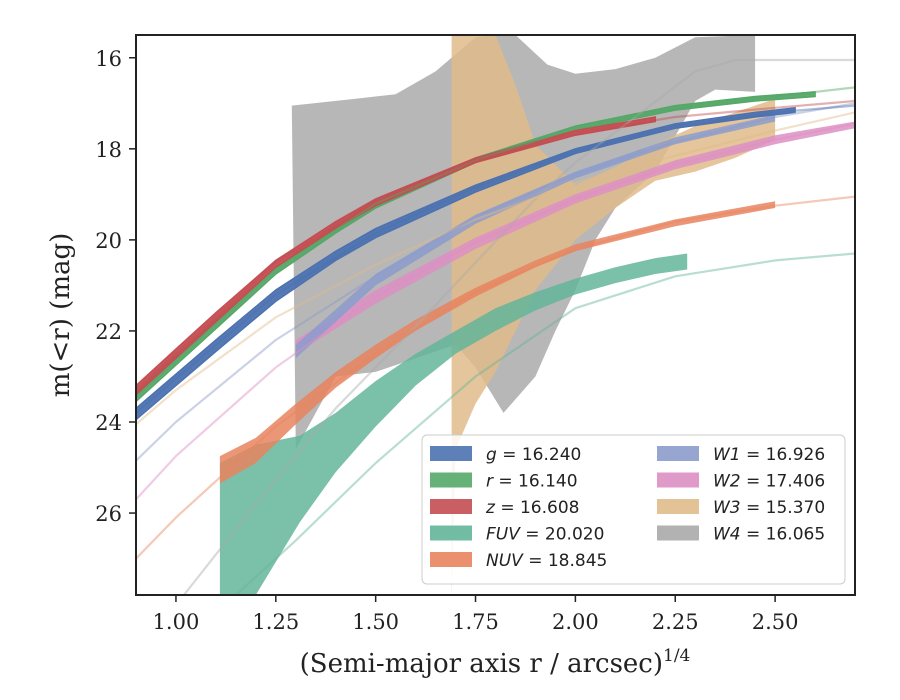  What do you see at coordinates (769, 535) in the screenshot?
I see `legend-label-w4: W4 = 16.065` at bounding box center [769, 535].